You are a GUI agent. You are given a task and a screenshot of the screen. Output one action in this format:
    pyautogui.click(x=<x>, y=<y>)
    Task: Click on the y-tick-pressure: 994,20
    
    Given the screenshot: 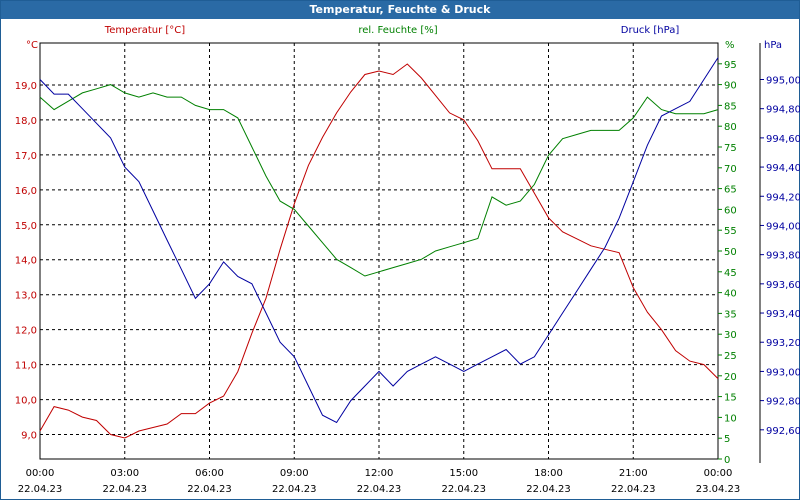 What is the action you would take?
    pyautogui.click(x=783, y=197)
    